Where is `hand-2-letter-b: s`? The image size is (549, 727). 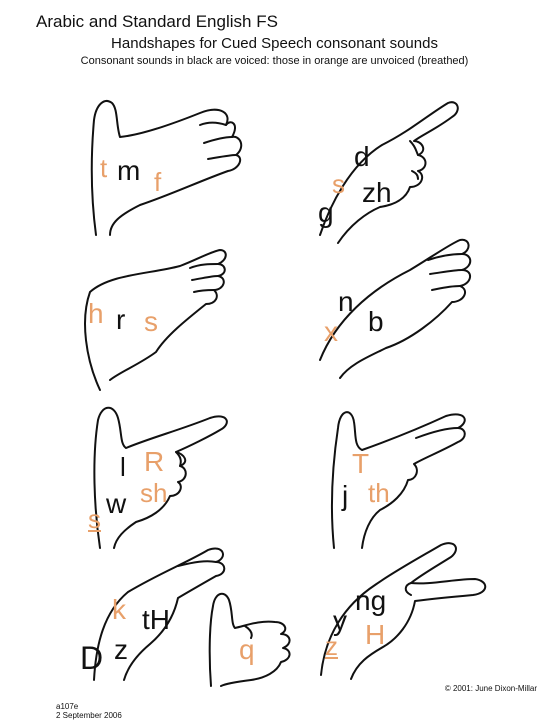 hand-2-letter-b: s is located at coordinates (338, 184).